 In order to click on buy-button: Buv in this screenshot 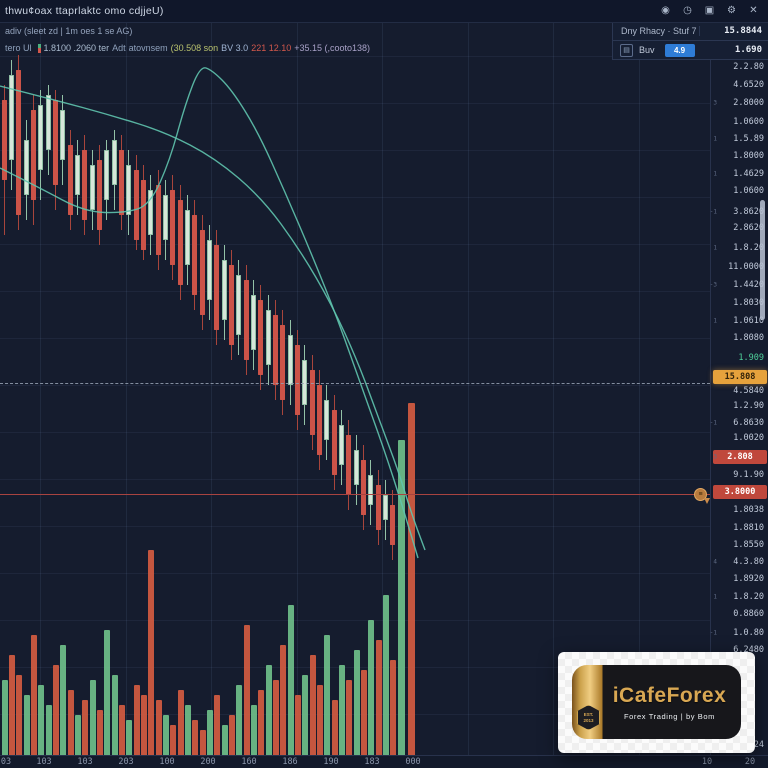, I will do `click(647, 50)`.